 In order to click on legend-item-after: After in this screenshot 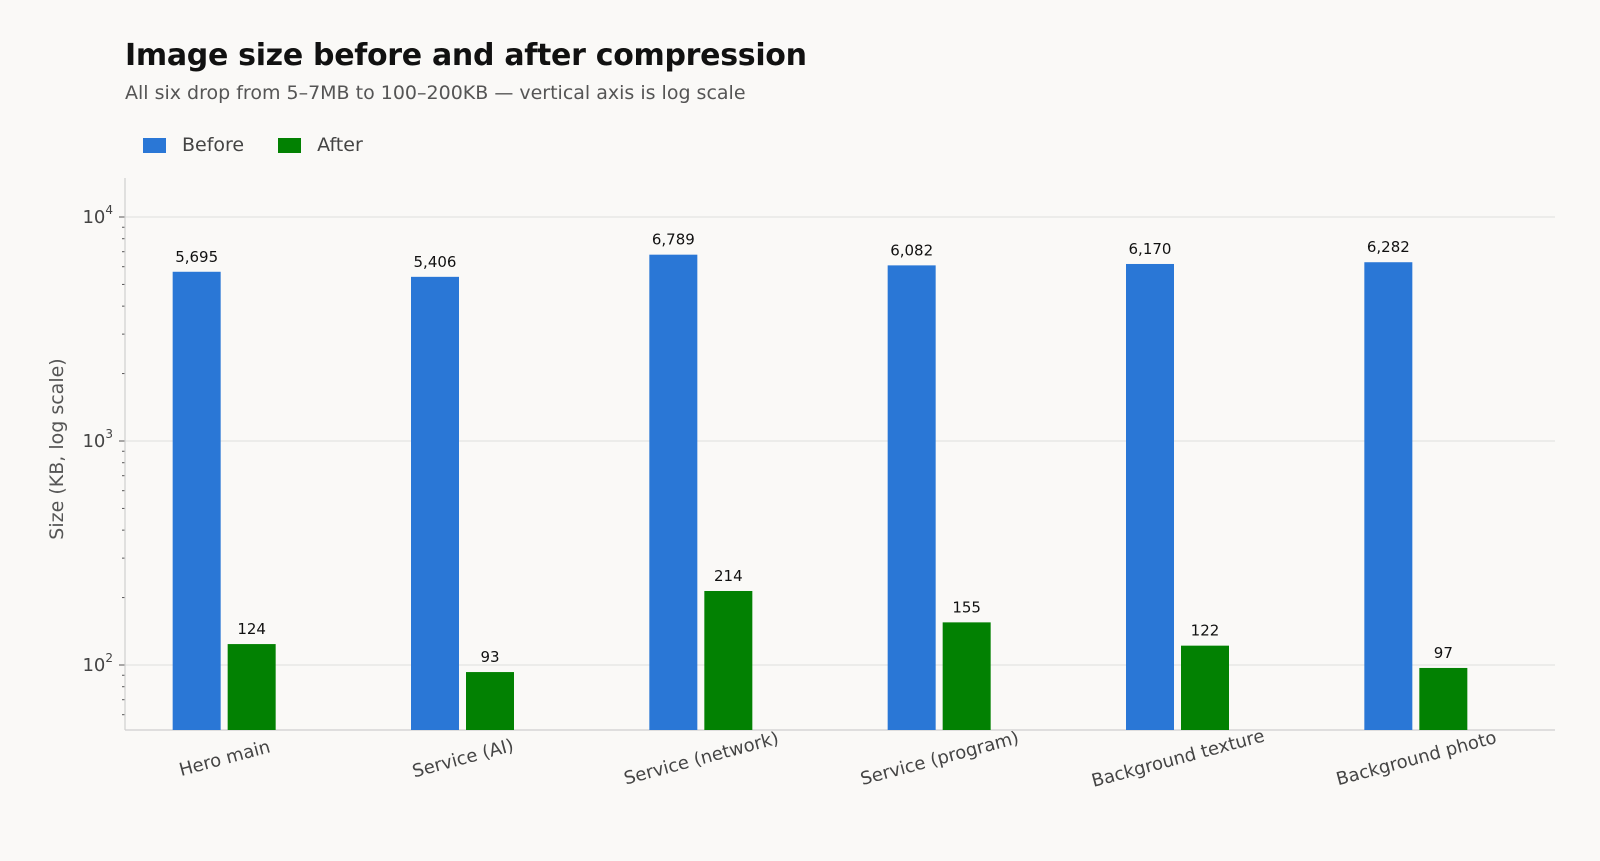, I will do `click(320, 145)`.